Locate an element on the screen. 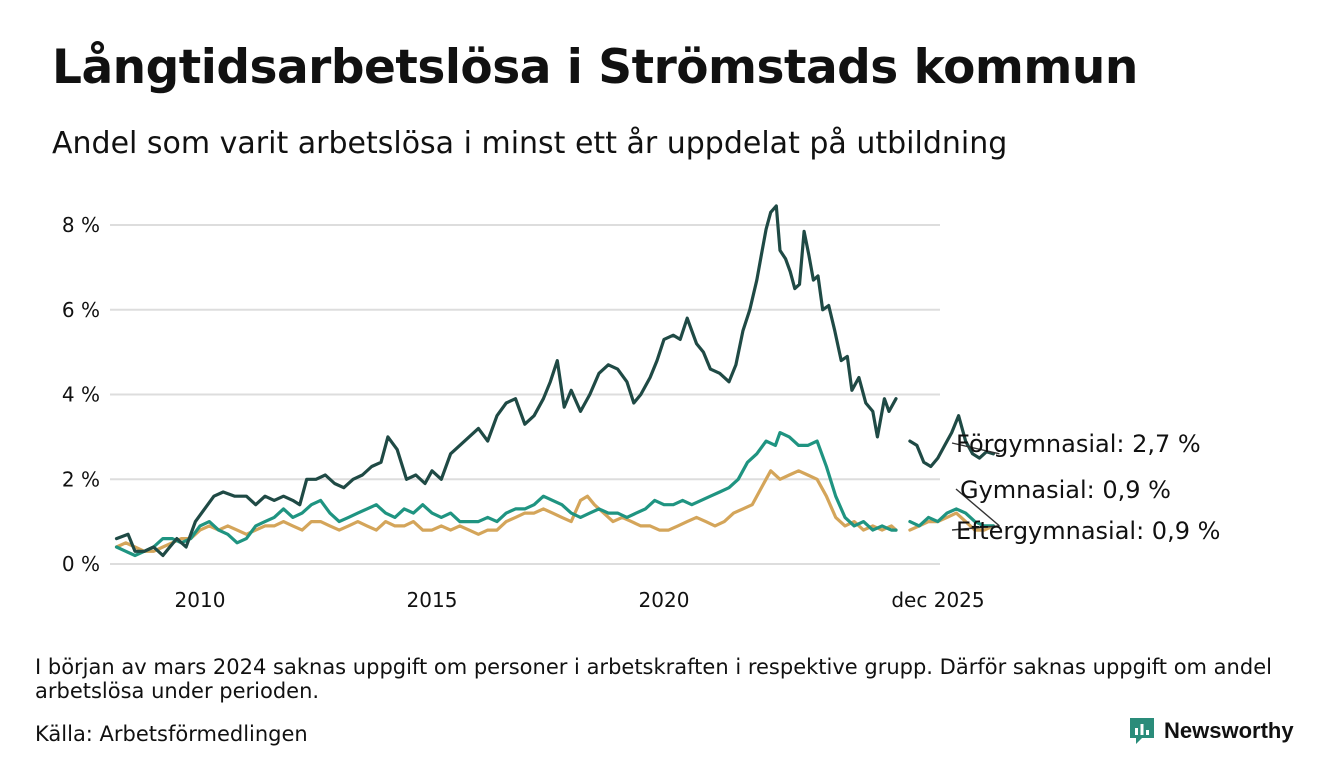 The width and height of the screenshot is (1340, 780). series-line-gymnasial is located at coordinates (554, 494).